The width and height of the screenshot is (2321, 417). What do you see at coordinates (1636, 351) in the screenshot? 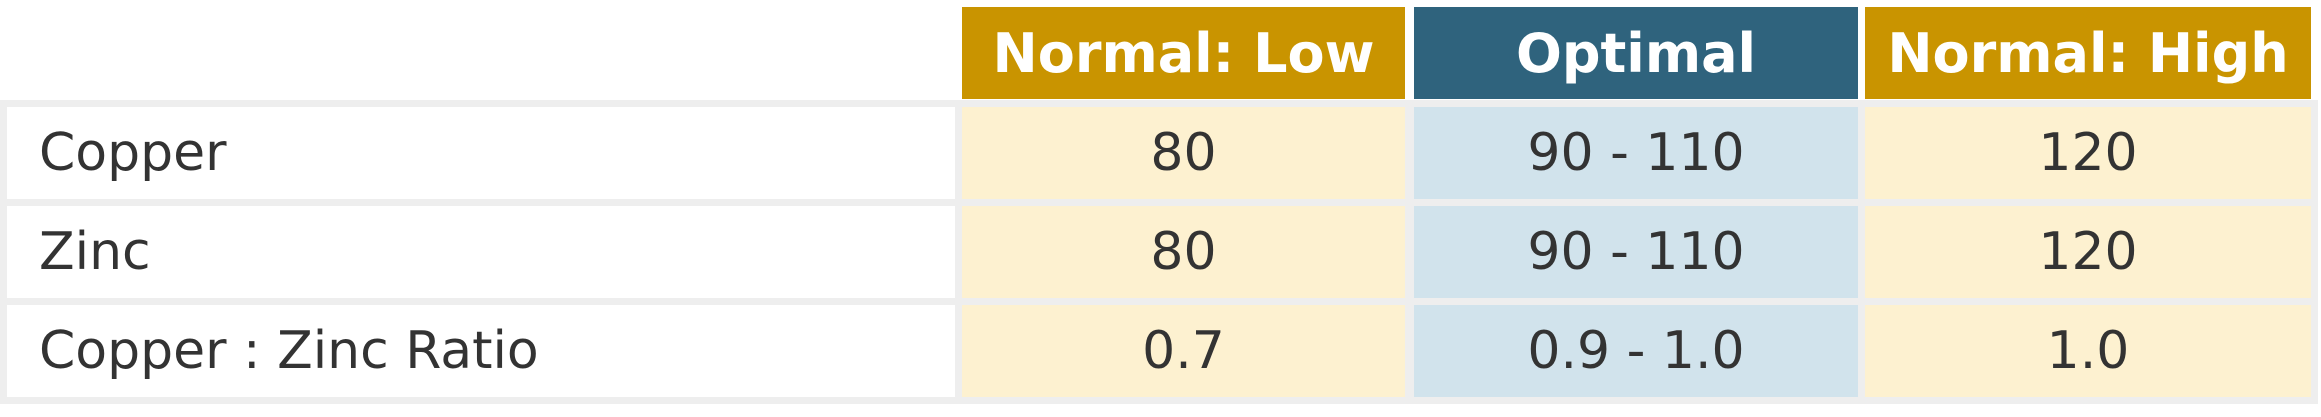
I see `table-cell: 0.9 - 1.0` at bounding box center [1636, 351].